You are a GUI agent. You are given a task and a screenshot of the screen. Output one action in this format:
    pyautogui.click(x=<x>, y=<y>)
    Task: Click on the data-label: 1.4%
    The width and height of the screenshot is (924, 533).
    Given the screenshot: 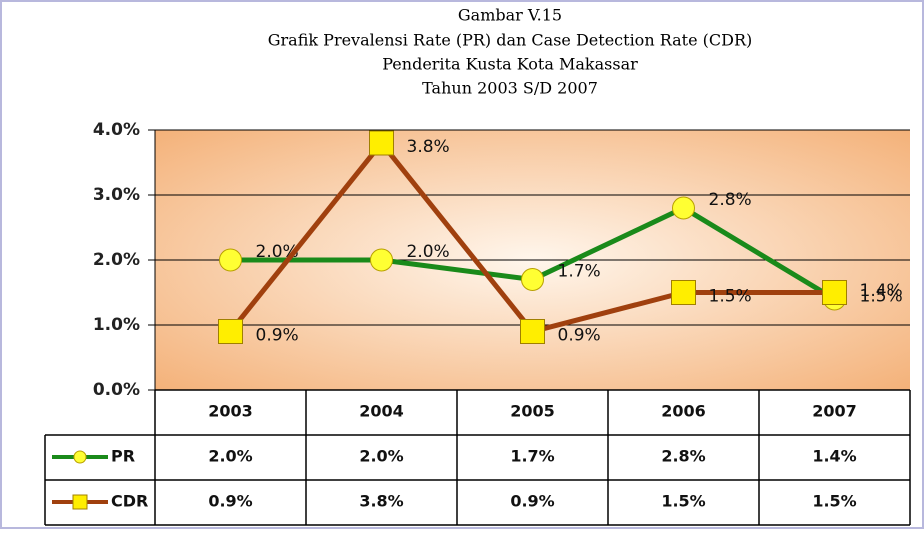 What is the action you would take?
    pyautogui.click(x=881, y=291)
    